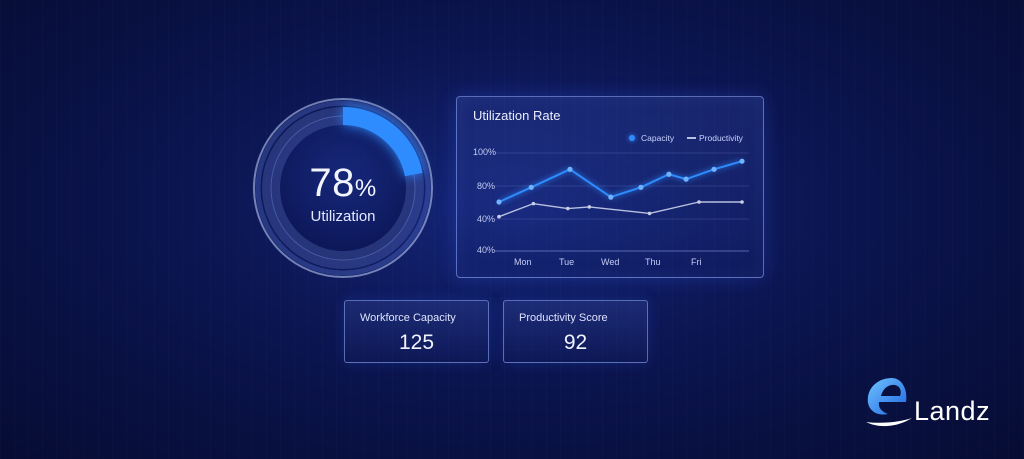 The width and height of the screenshot is (1024, 459). Describe the element at coordinates (523, 262) in the screenshot. I see `x-tick-label: Mon` at that location.